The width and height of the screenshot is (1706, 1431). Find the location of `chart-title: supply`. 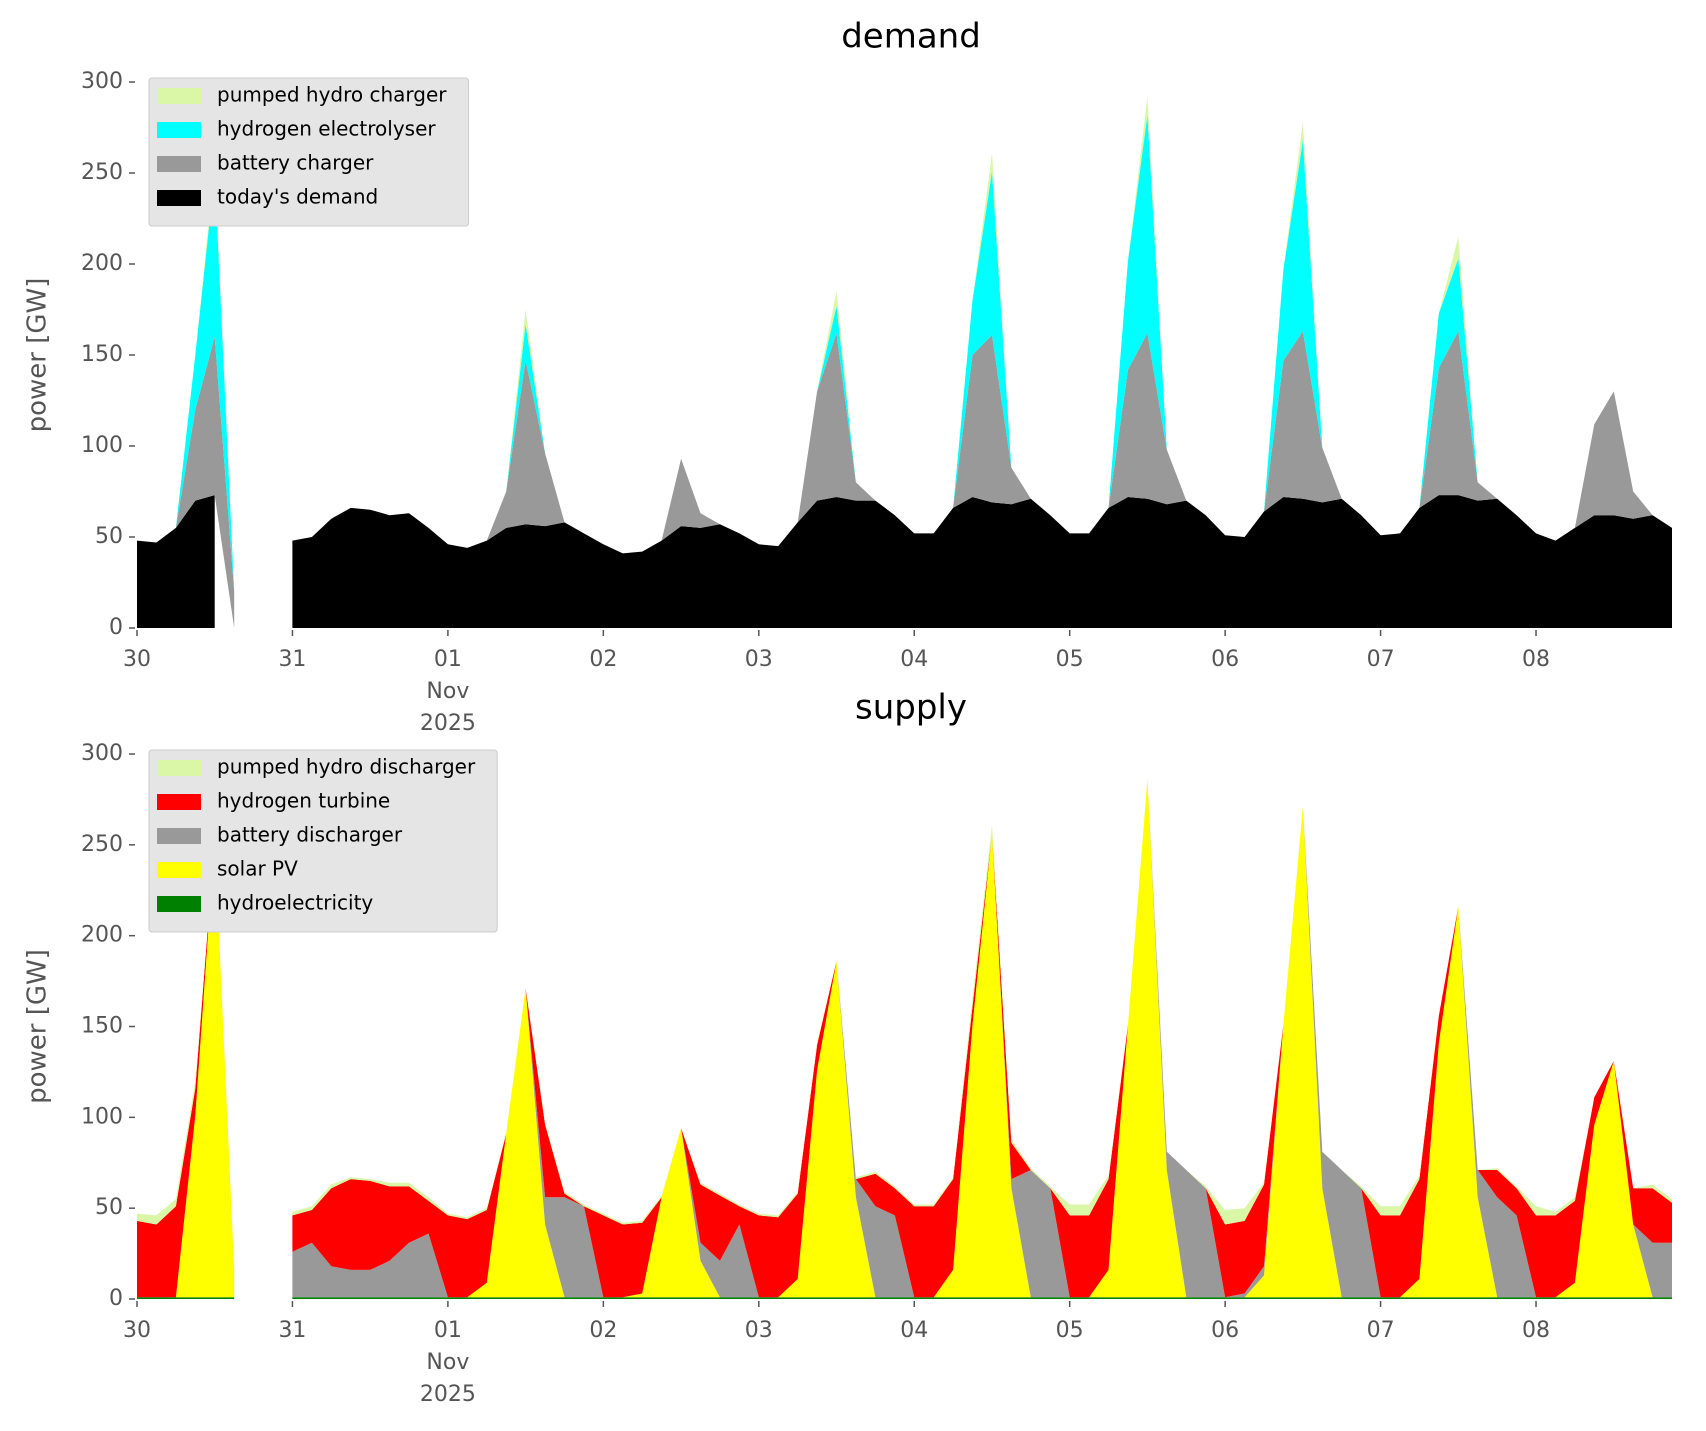

chart-title: supply is located at coordinates (911, 708).